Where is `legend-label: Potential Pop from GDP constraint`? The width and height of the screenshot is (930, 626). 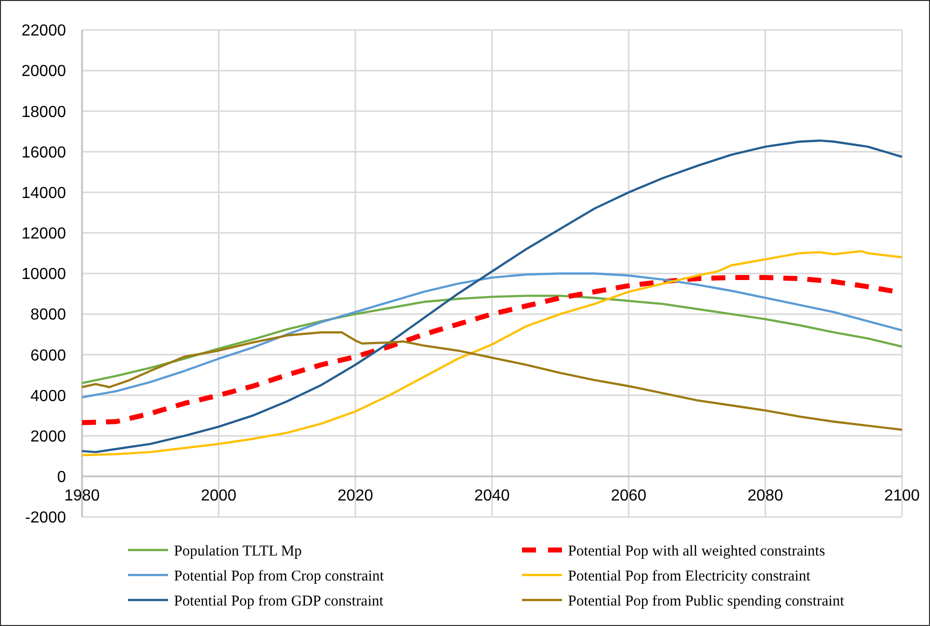 legend-label: Potential Pop from GDP constraint is located at coordinates (279, 601).